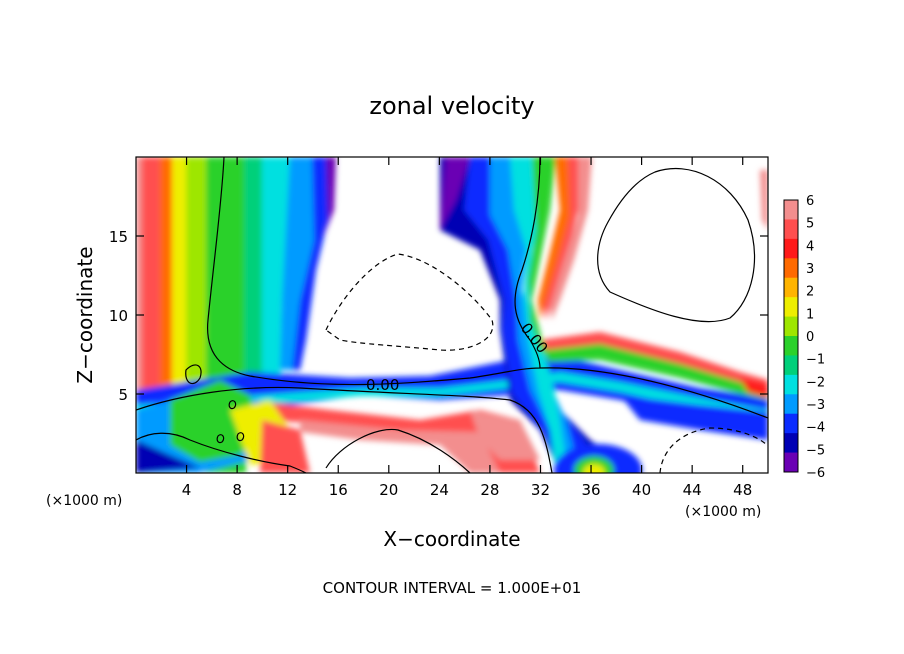  What do you see at coordinates (237, 490) in the screenshot?
I see `x-tick-label: 8` at bounding box center [237, 490].